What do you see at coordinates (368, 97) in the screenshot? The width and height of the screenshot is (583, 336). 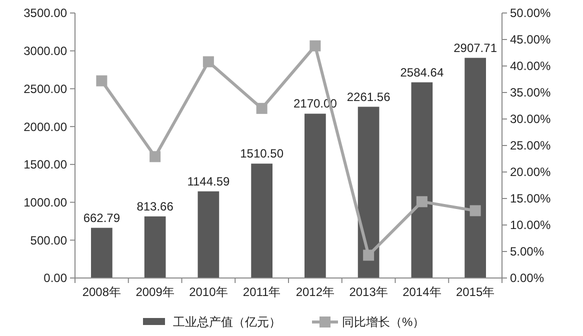 I see `data-label: 2261.56` at bounding box center [368, 97].